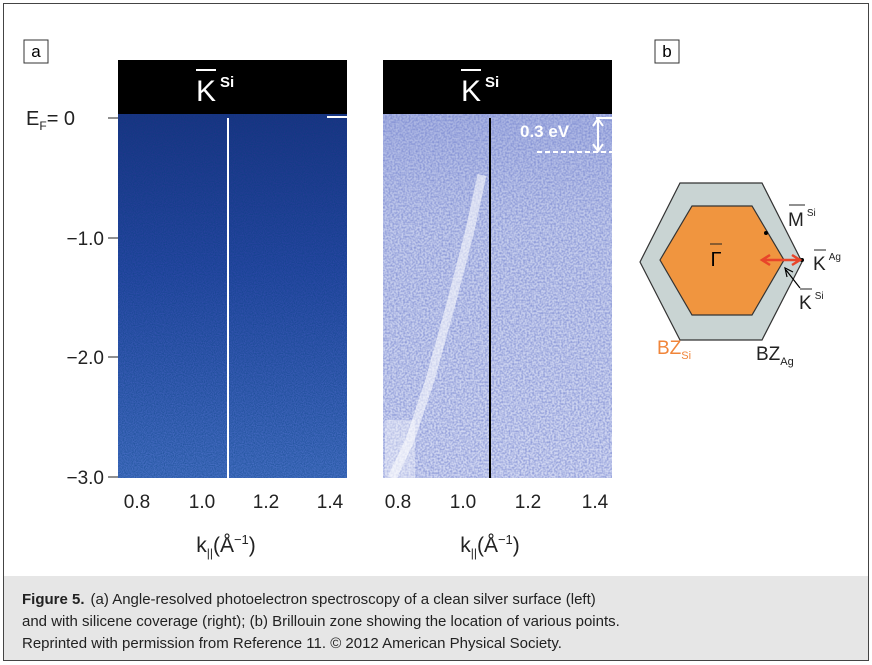  I want to click on band, so click(437, 327).